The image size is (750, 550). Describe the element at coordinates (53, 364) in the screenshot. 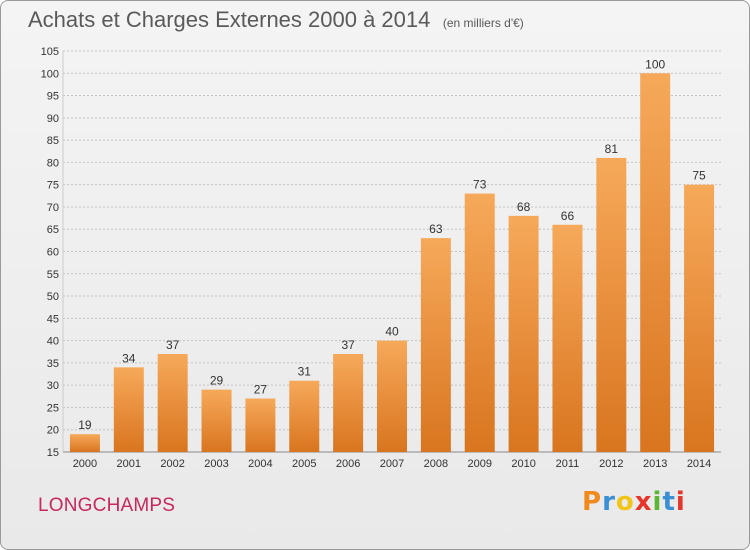

I see `y-tick-label: 35` at that location.